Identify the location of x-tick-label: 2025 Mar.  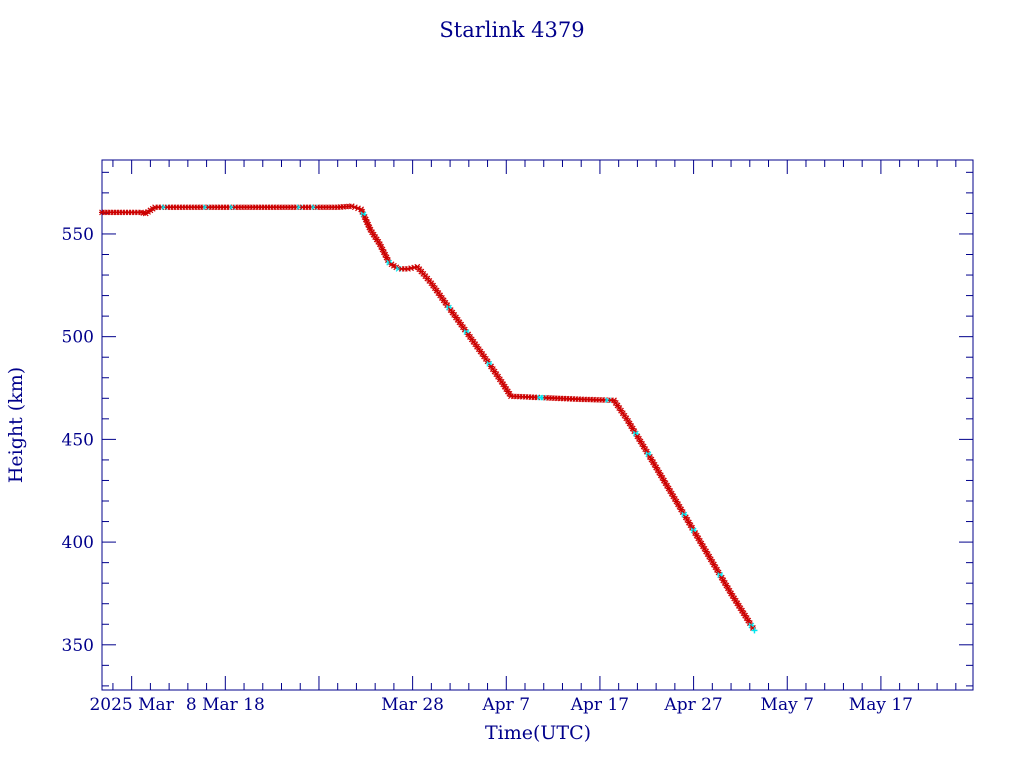
(131, 705).